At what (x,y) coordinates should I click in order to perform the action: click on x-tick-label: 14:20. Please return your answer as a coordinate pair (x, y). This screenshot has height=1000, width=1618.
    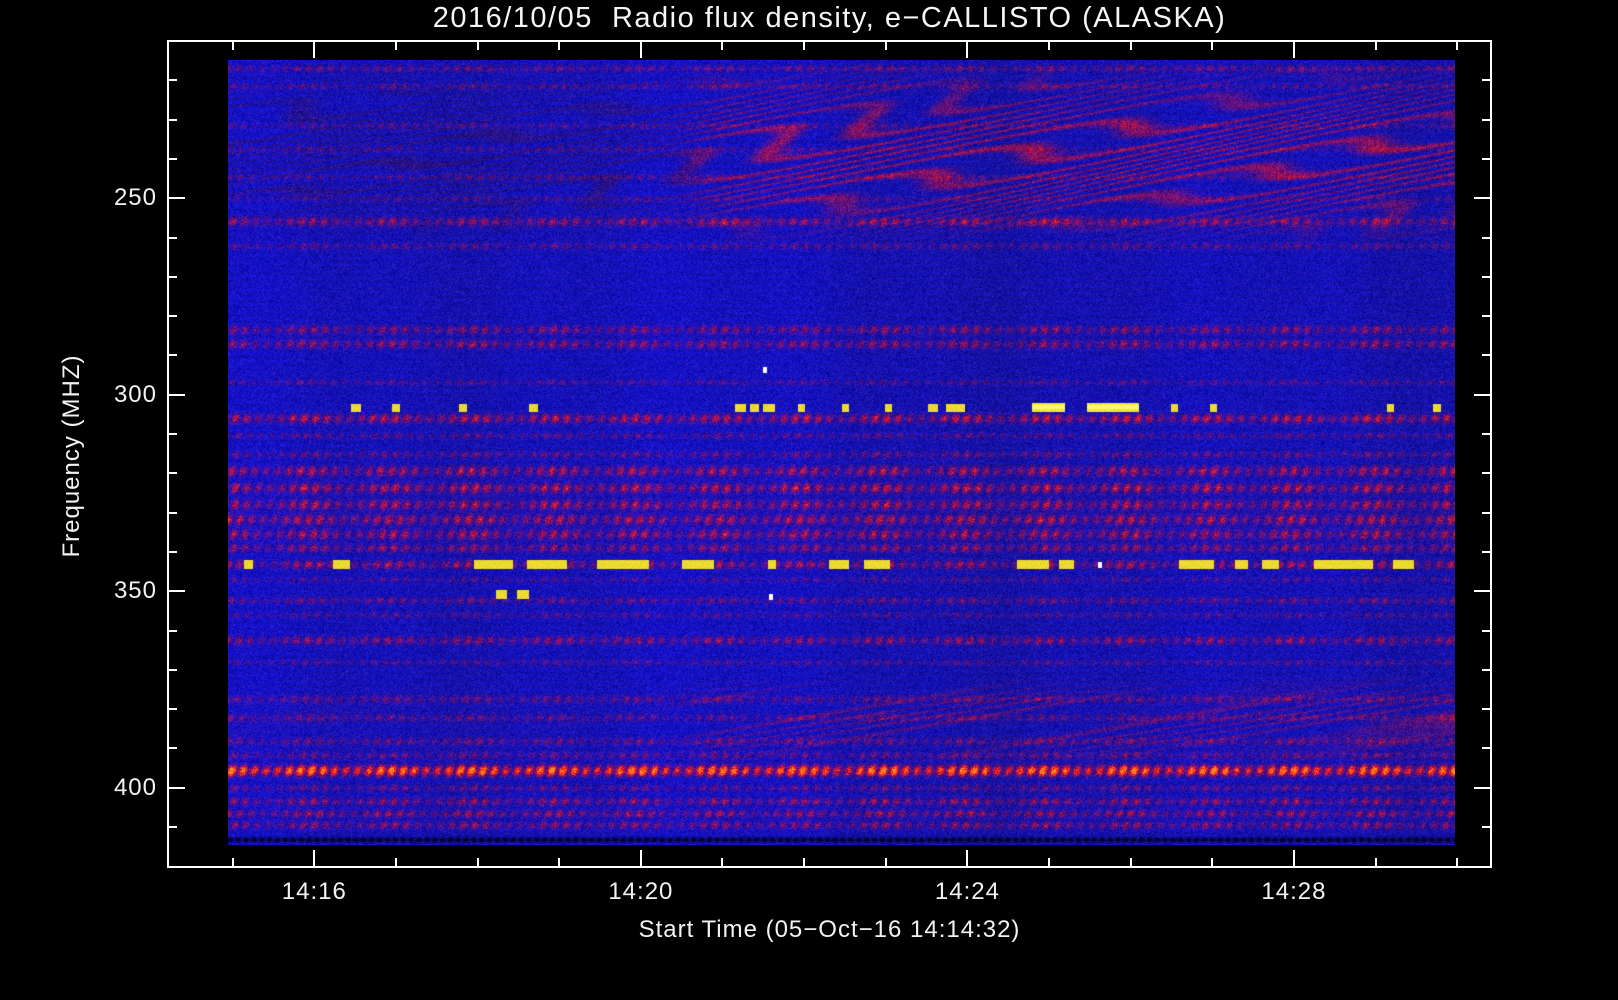
    Looking at the image, I should click on (641, 891).